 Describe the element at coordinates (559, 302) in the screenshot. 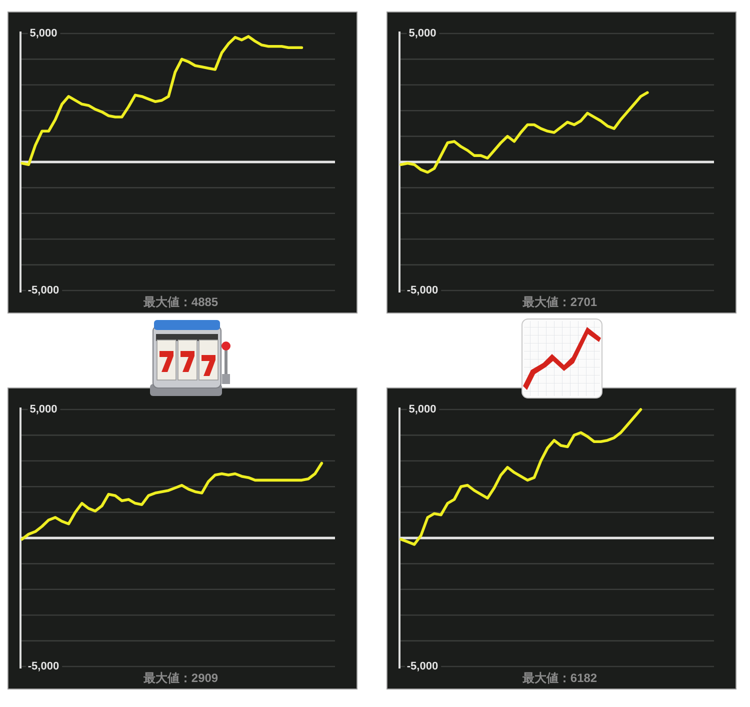

I see `text: 最大値：2701` at that location.